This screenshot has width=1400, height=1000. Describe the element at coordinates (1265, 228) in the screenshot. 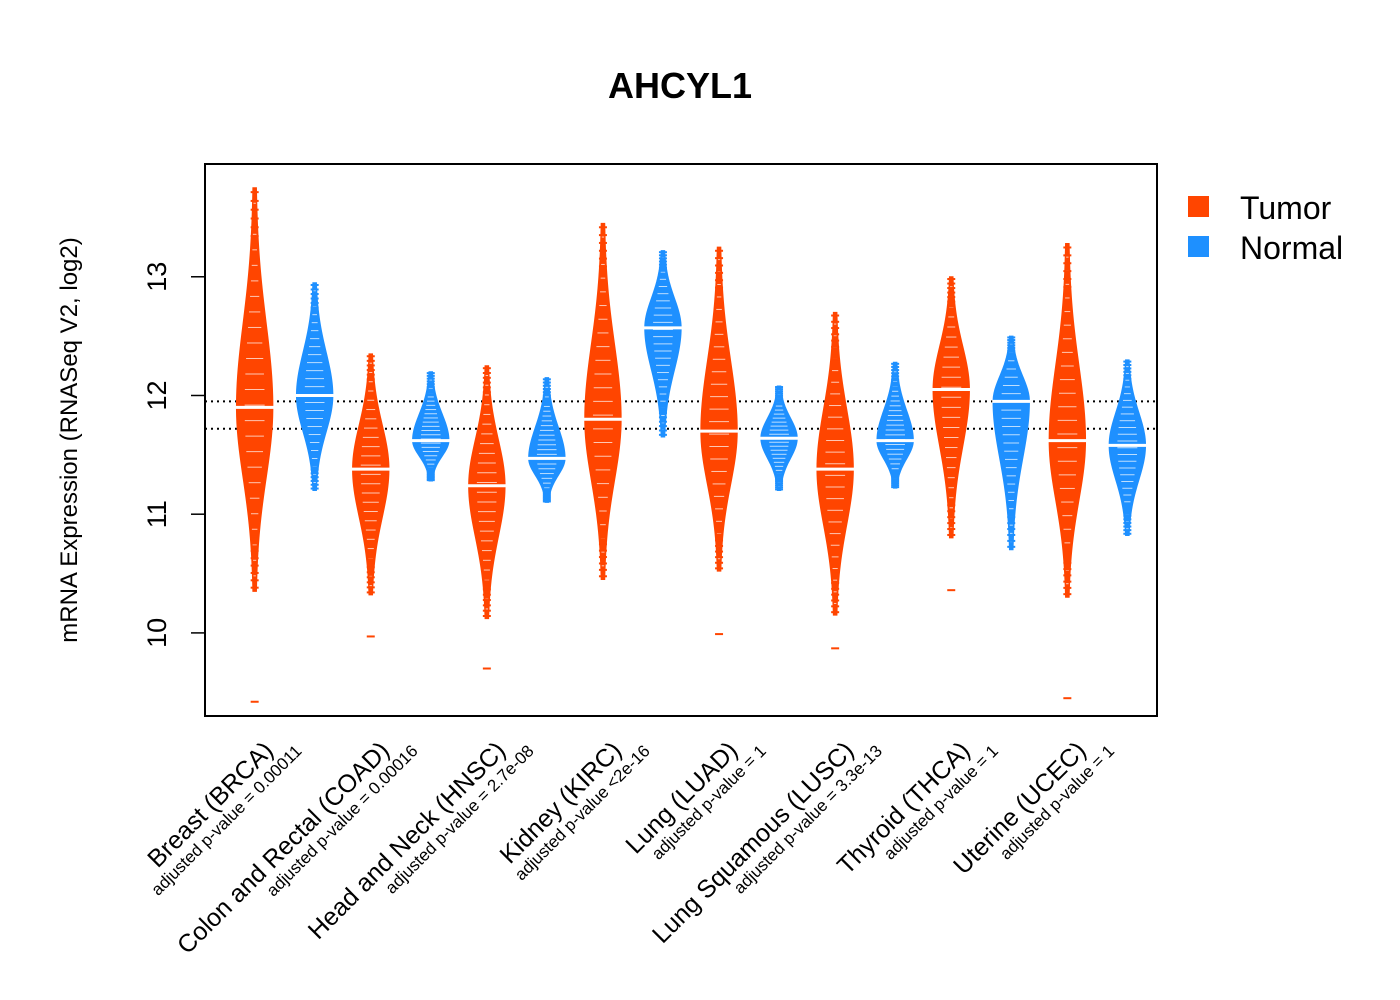

I see `legend: Tumor Normal` at that location.